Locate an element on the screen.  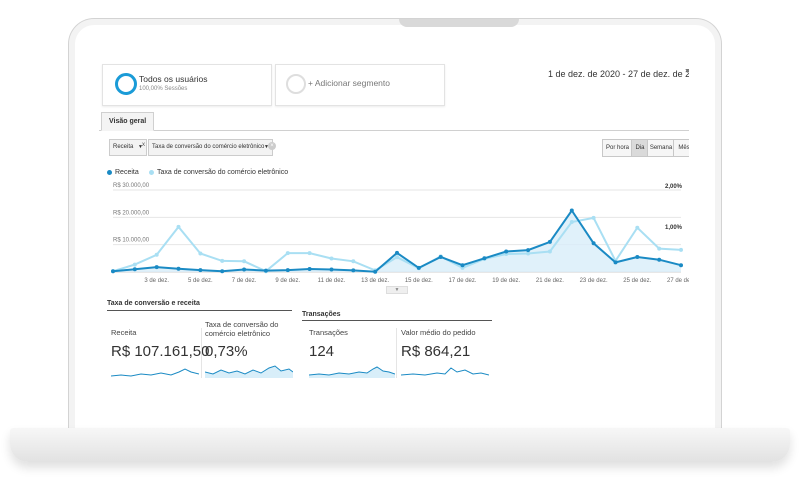
segment-all-users: Todos os usuários 100,00% Sessões is located at coordinates (187, 85).